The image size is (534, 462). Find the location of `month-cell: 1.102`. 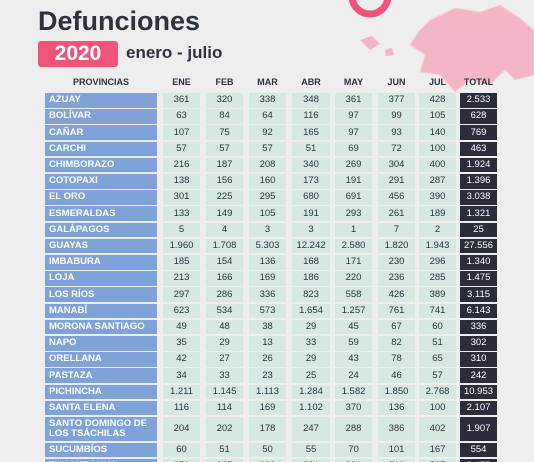

month-cell: 1.102 is located at coordinates (311, 408).